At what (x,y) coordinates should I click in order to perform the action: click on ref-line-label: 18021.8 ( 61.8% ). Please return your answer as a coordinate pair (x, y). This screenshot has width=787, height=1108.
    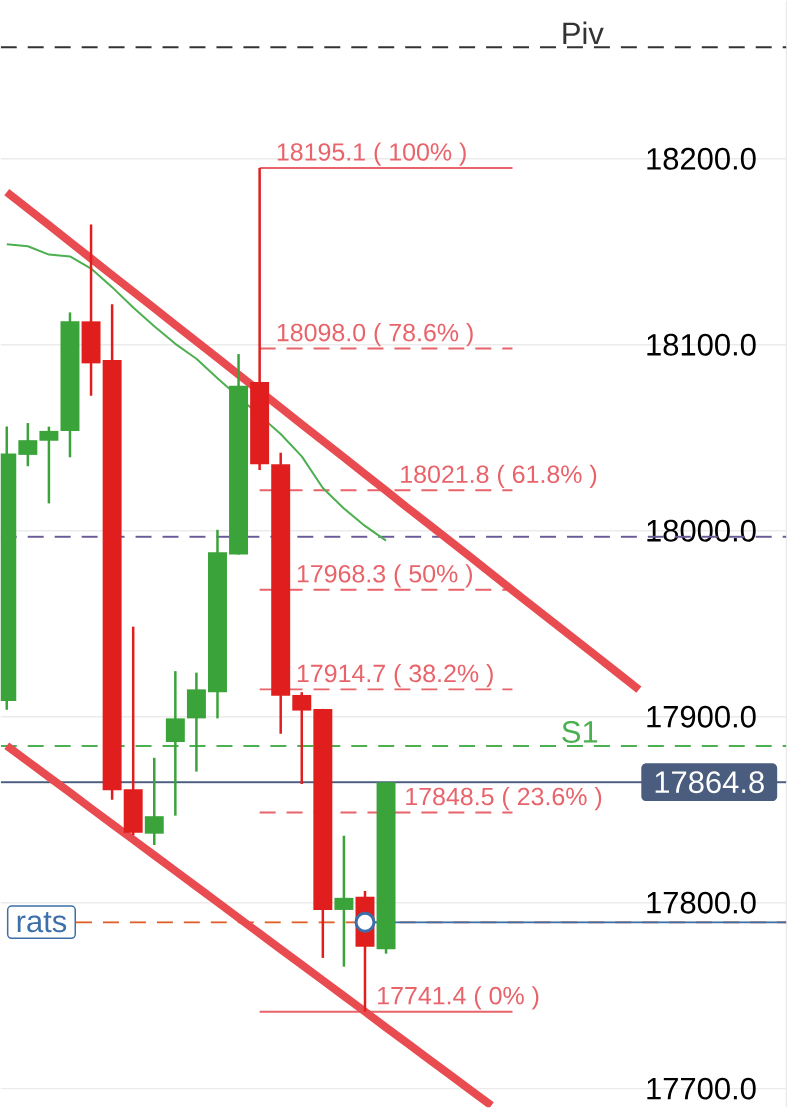
    Looking at the image, I should click on (499, 476).